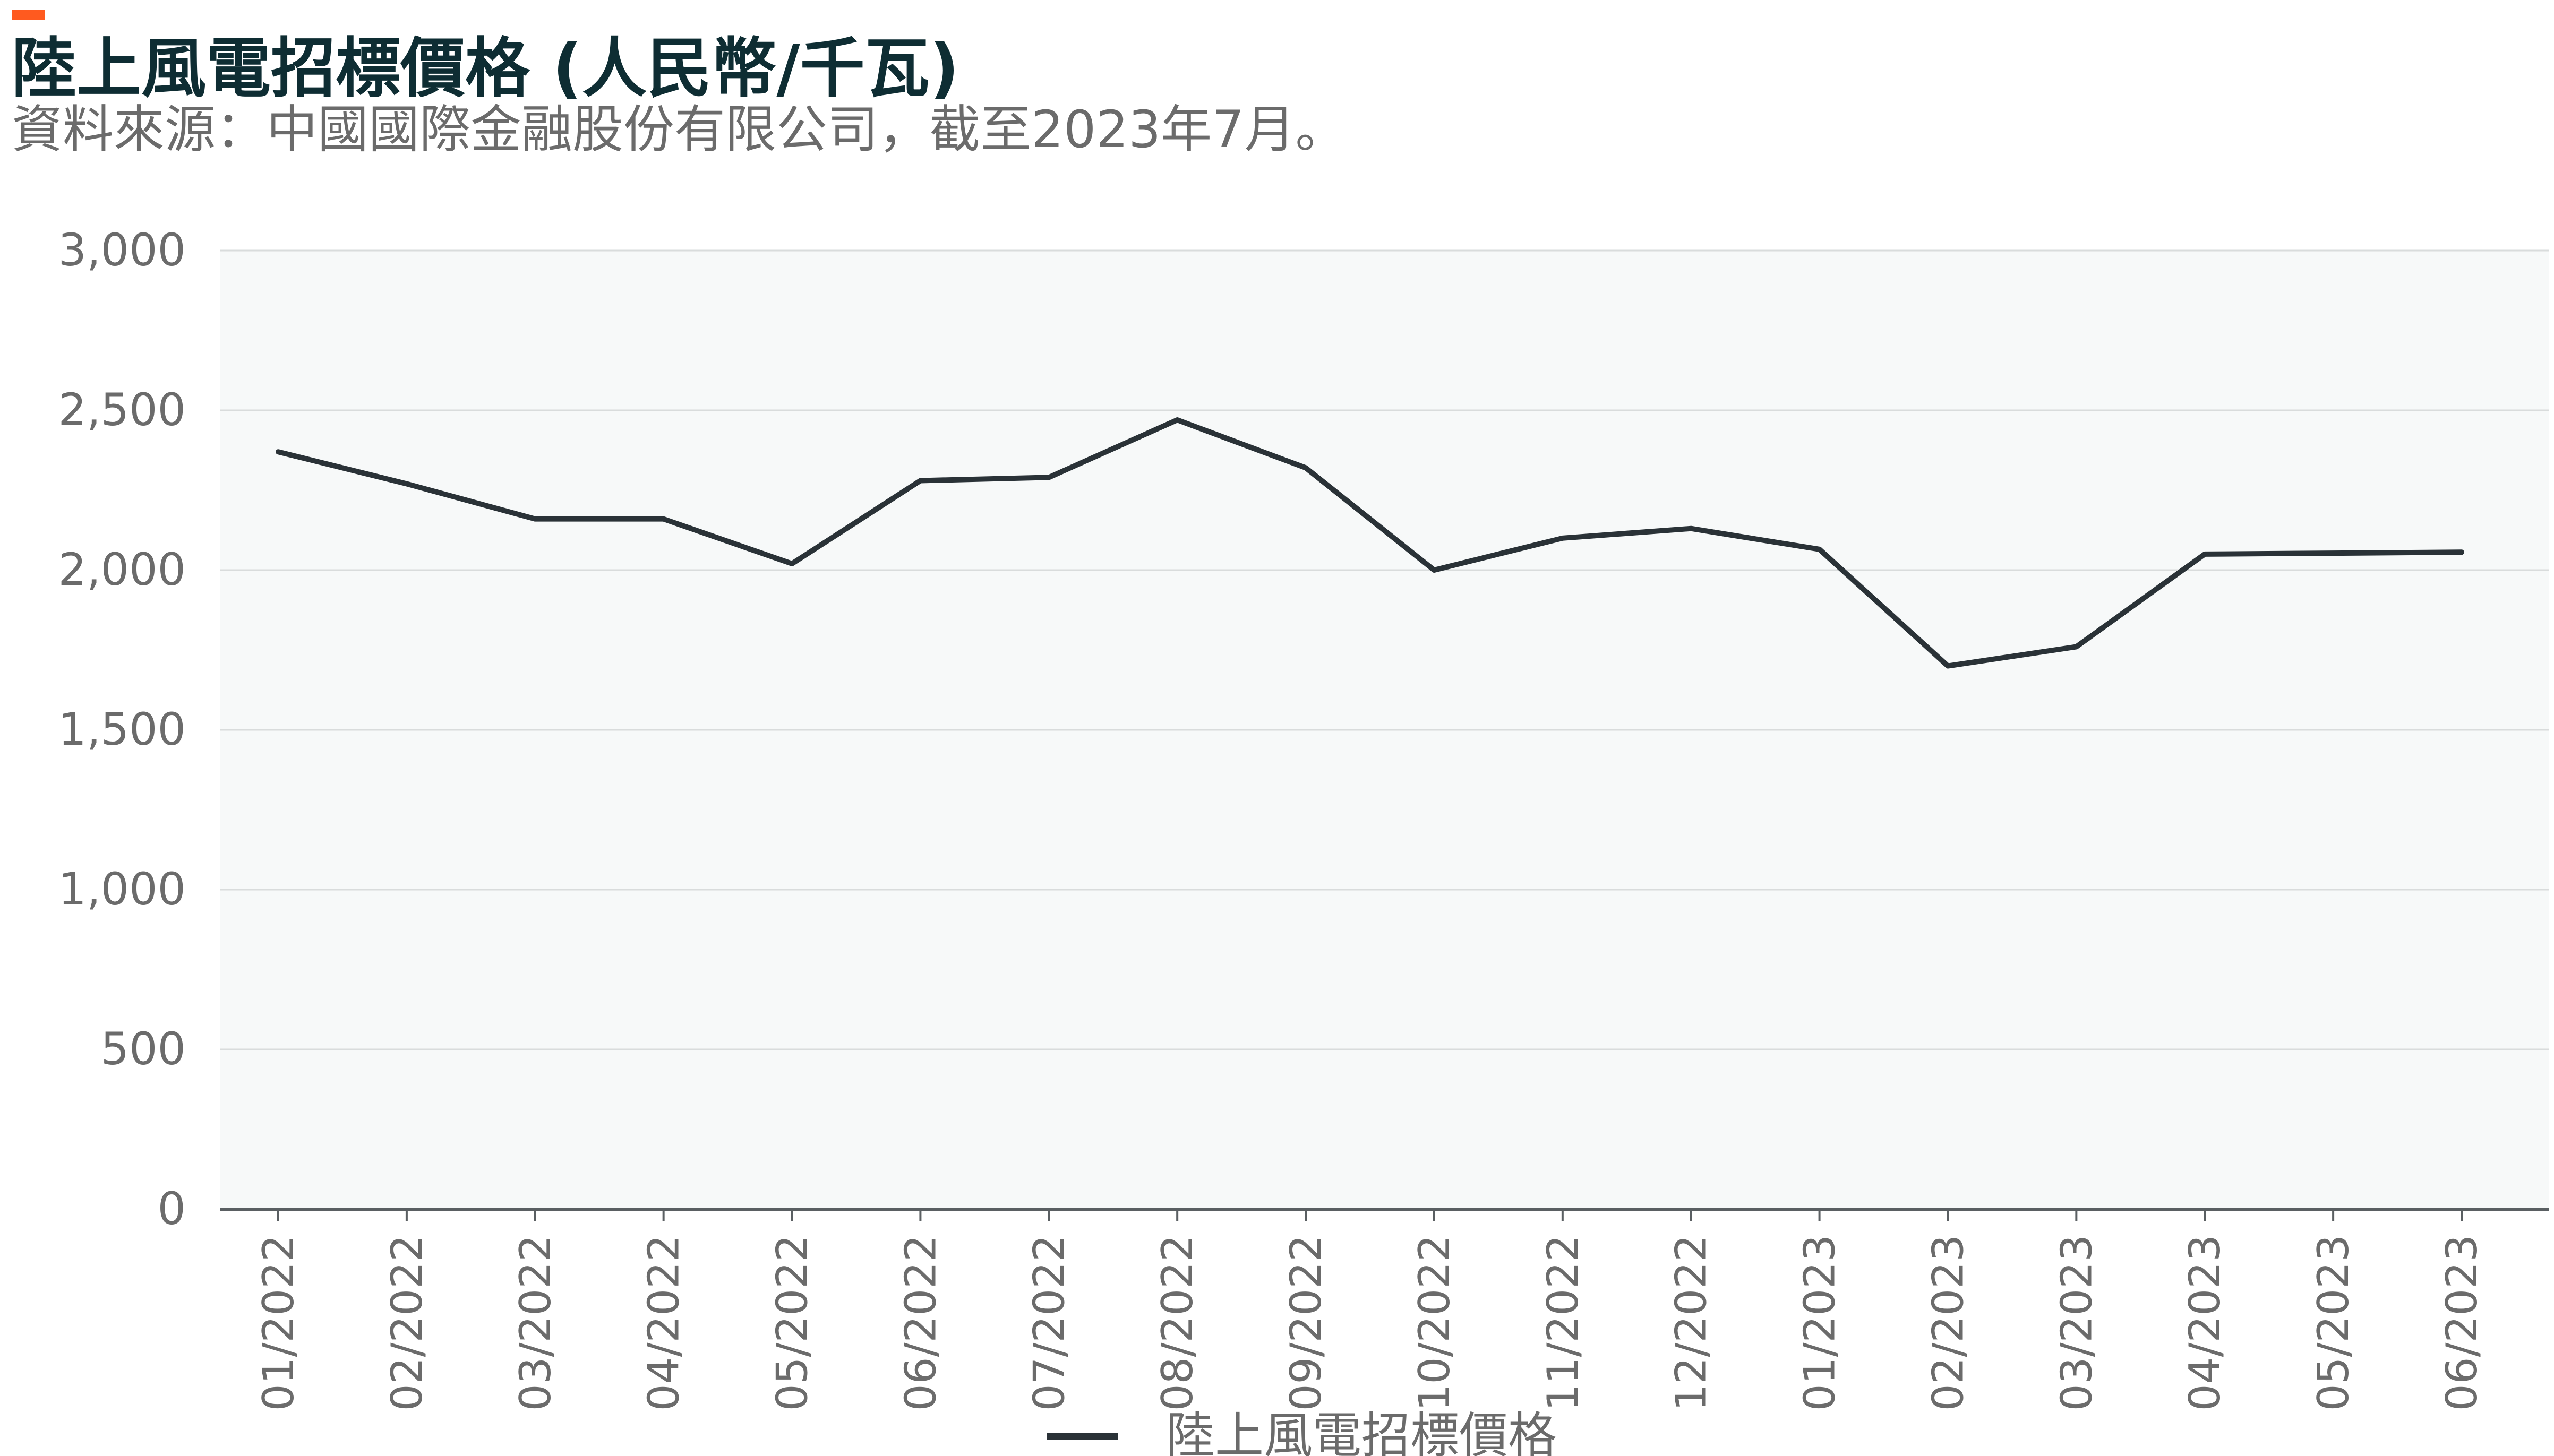 The image size is (2554, 1456). What do you see at coordinates (1049, 1323) in the screenshot?
I see `x-tick-label: 07/2022` at bounding box center [1049, 1323].